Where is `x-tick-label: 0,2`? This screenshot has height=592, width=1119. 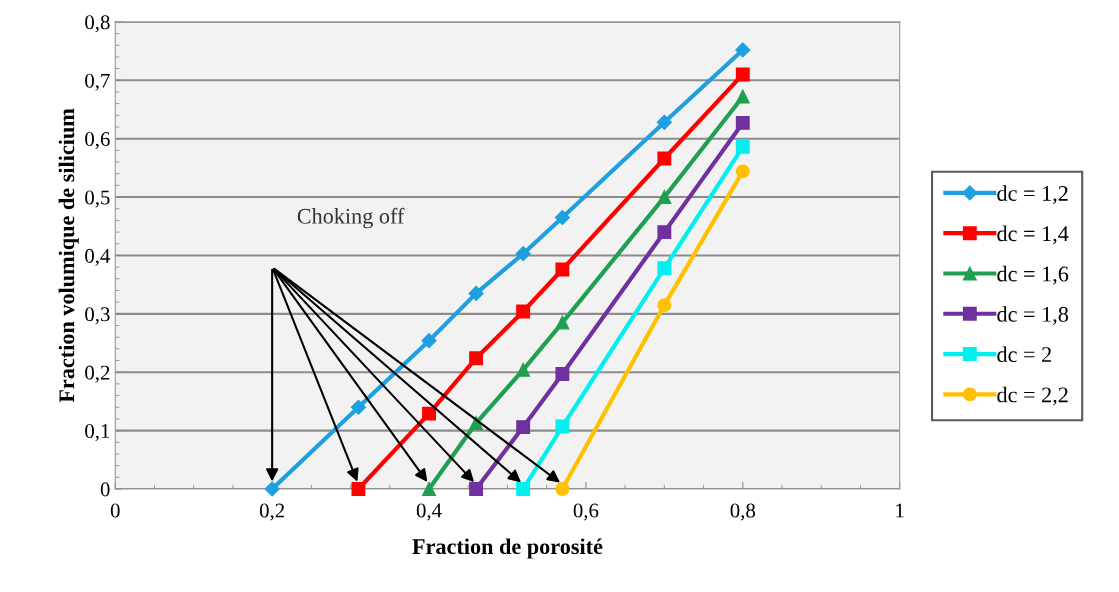 x-tick-label: 0,2 is located at coordinates (272, 512).